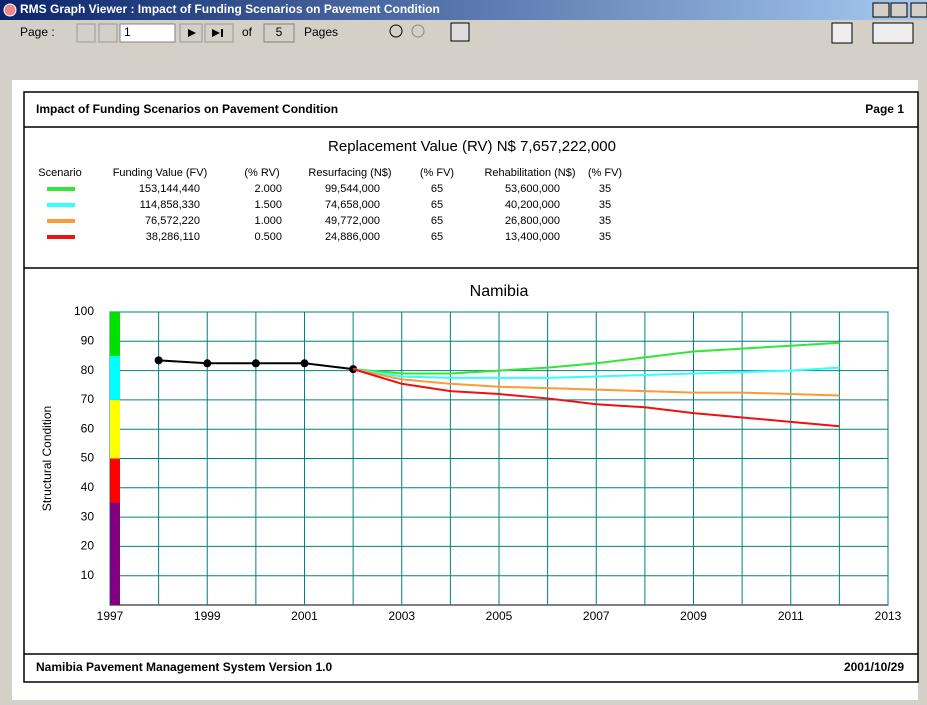  What do you see at coordinates (529, 173) in the screenshot?
I see `table-header: Rehabilitation (N$)` at bounding box center [529, 173].